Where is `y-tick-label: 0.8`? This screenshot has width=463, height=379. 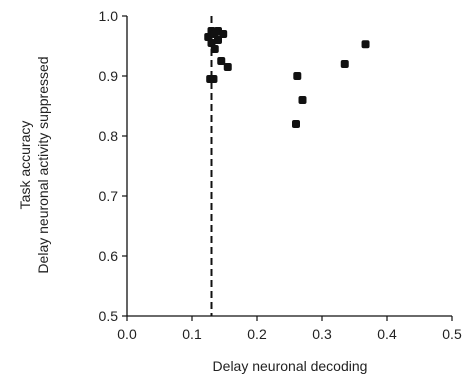
y-tick-label: 0.8 is located at coordinates (109, 136).